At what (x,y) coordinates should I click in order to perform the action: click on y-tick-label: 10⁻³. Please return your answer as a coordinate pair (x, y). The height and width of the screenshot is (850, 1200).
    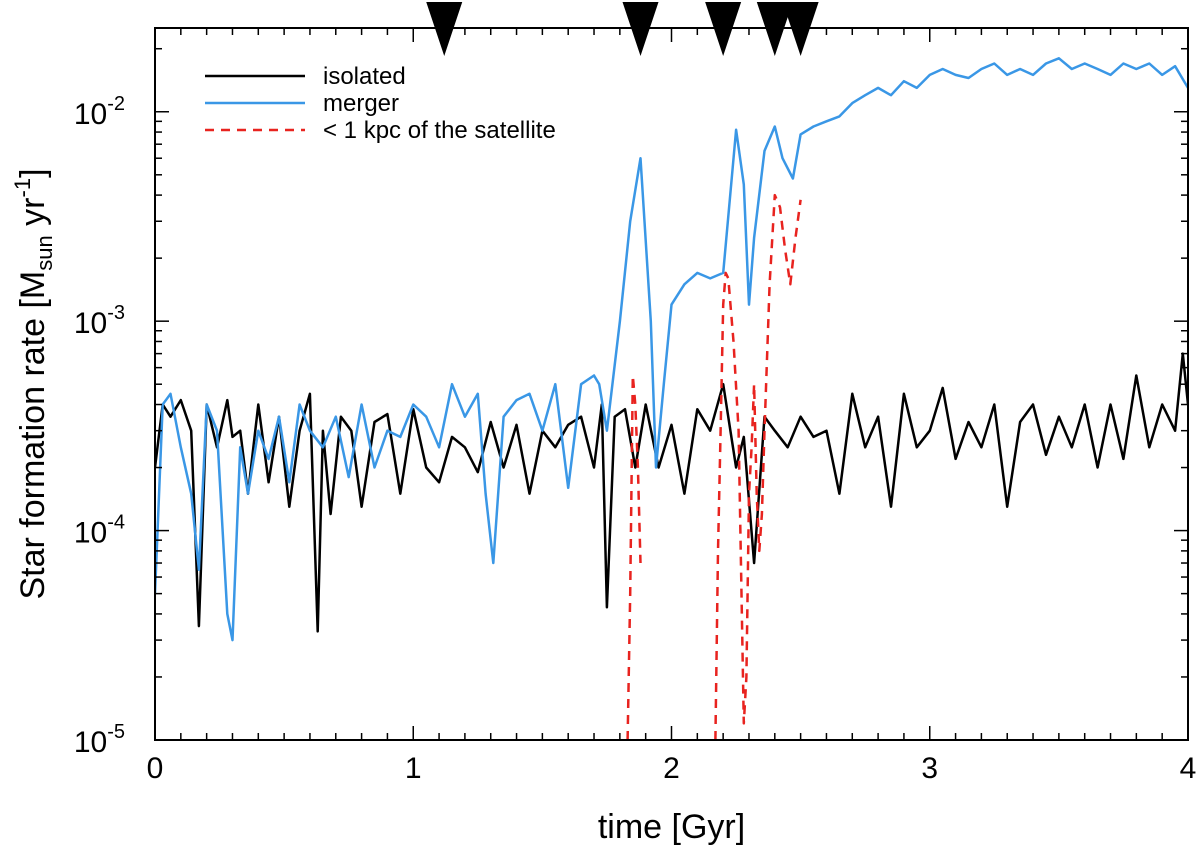
    Looking at the image, I should click on (99, 321).